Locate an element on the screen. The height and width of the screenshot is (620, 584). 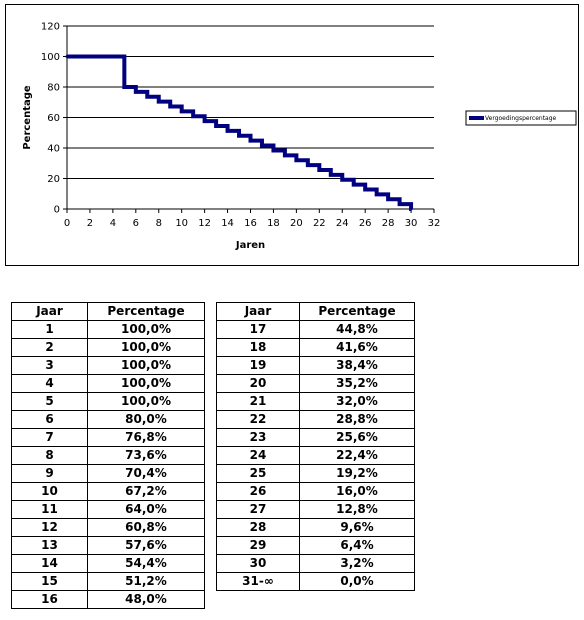
table-row: 20 35,2% is located at coordinates (315, 383).